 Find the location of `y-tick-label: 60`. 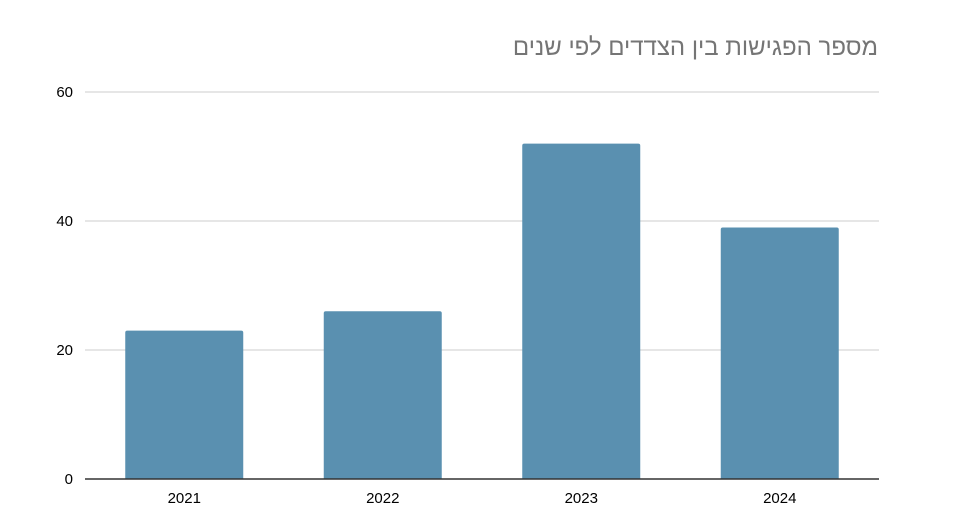

y-tick-label: 60 is located at coordinates (64, 92).